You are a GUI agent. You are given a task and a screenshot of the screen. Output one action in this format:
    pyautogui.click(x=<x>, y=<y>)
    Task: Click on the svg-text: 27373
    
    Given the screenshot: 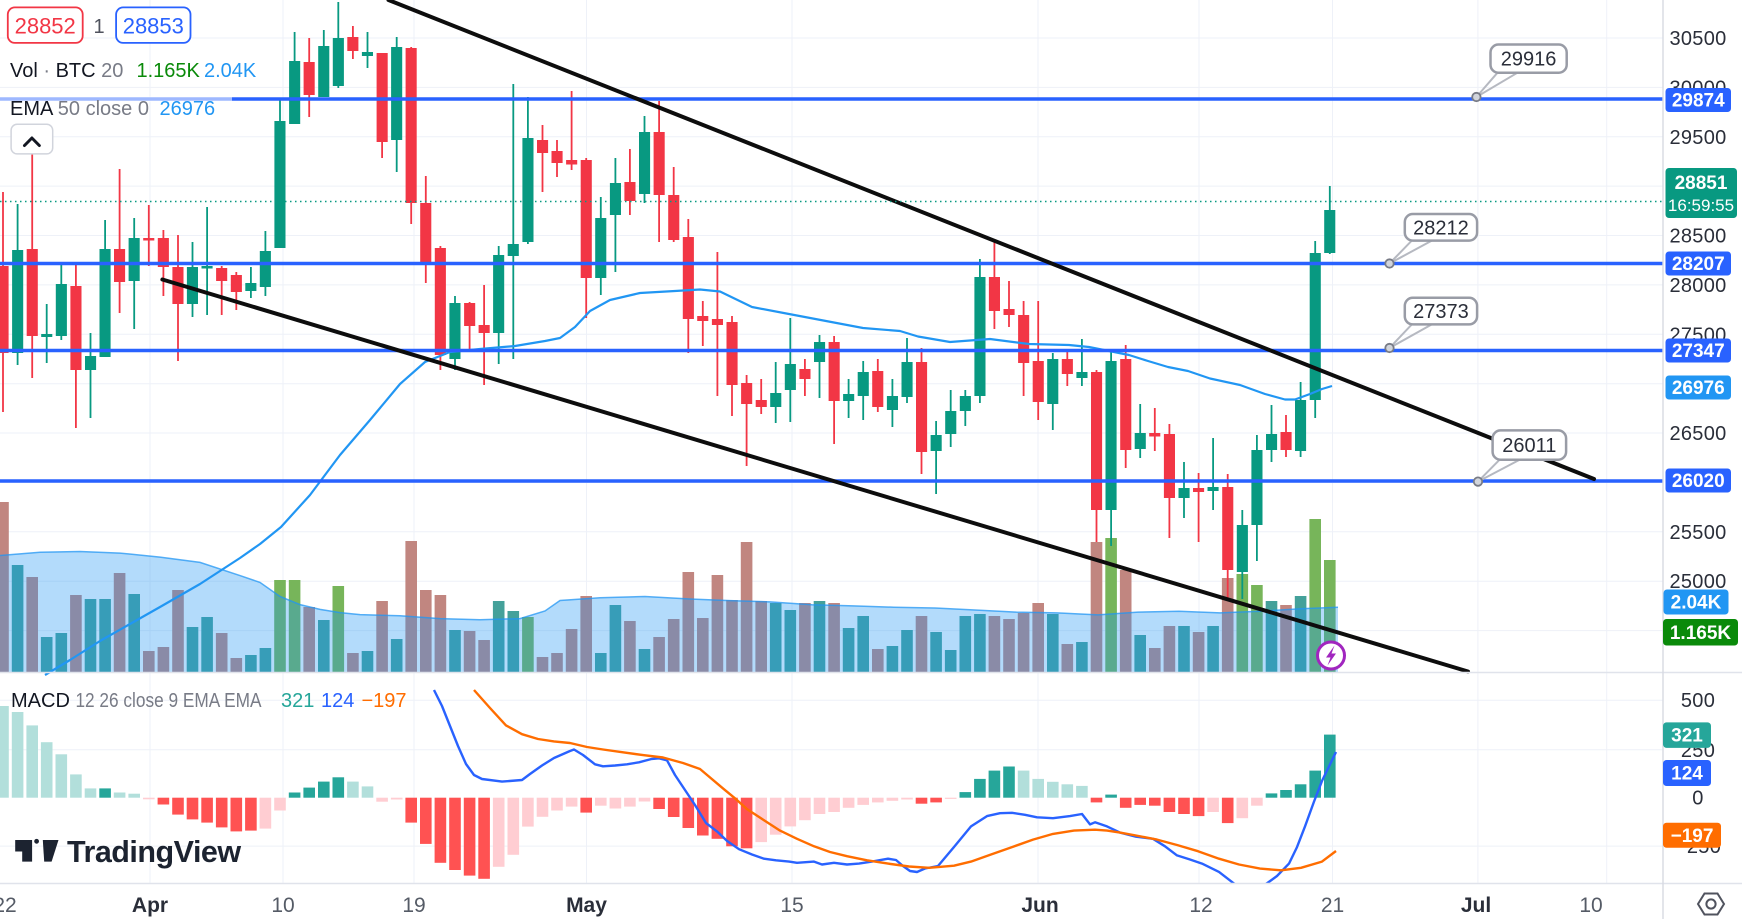 What is the action you would take?
    pyautogui.click(x=1441, y=312)
    